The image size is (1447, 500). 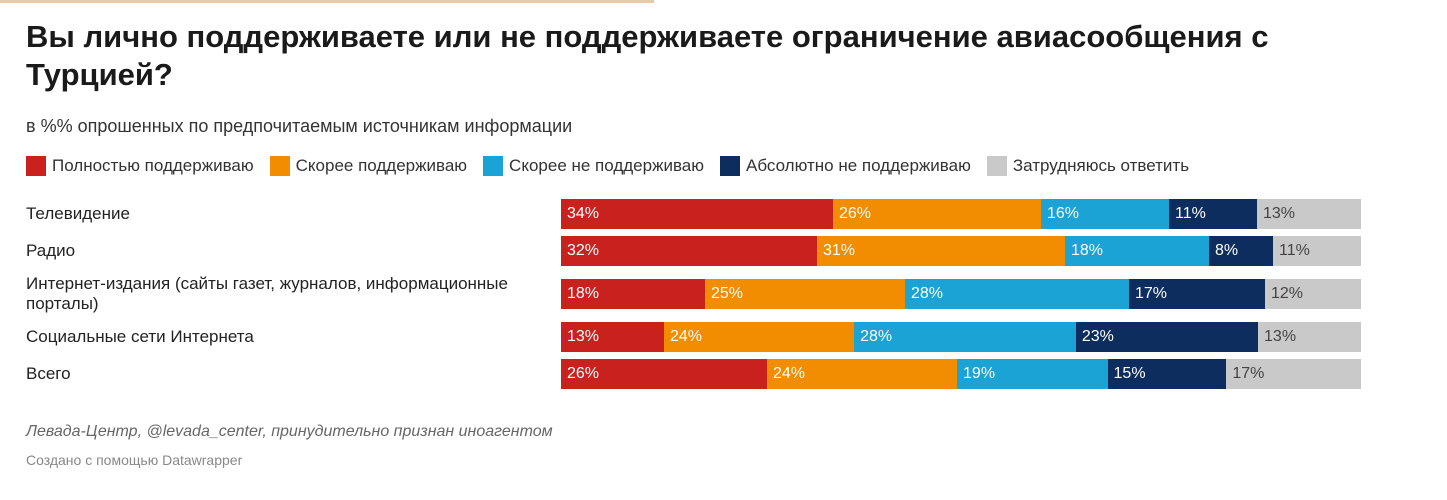 I want to click on category-label-tv: Телевидение, so click(x=78, y=213).